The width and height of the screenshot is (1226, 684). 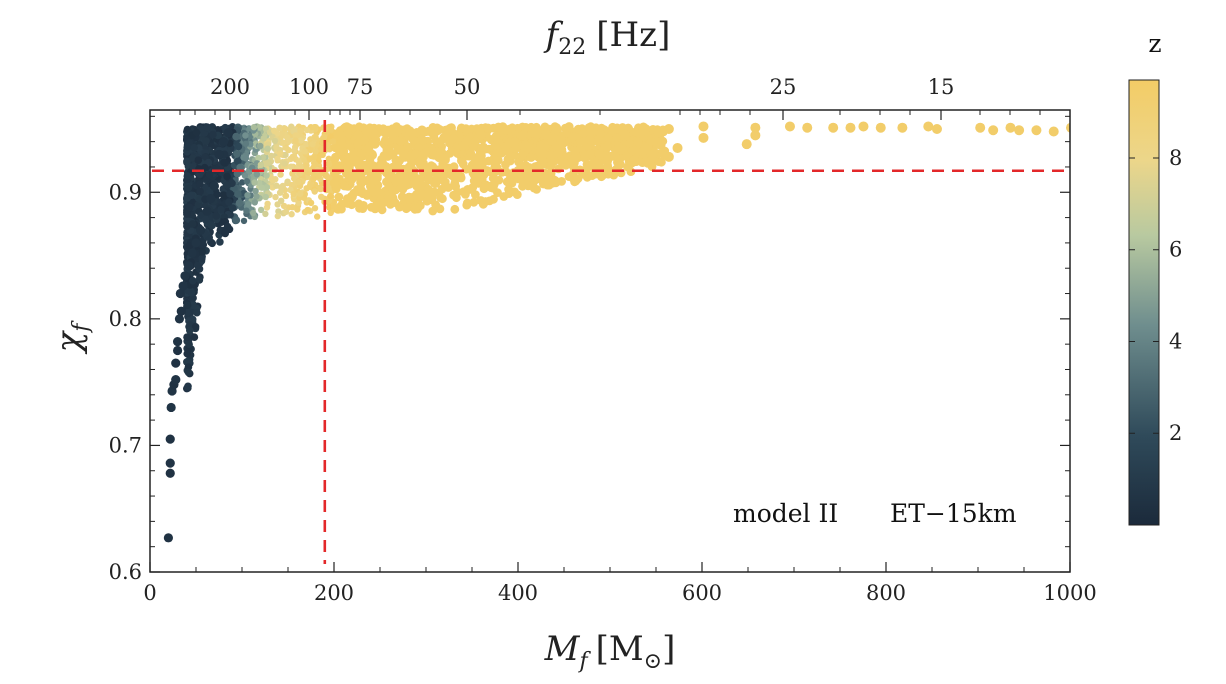 What do you see at coordinates (71, 337) in the screenshot?
I see `y-axis-label: χf` at bounding box center [71, 337].